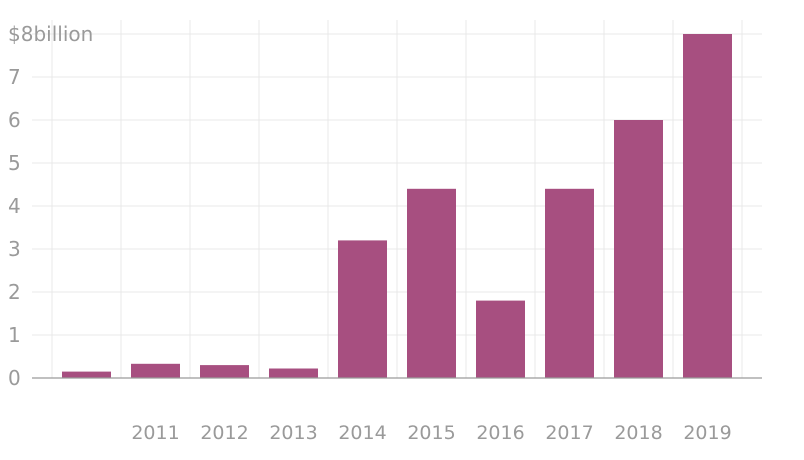 Image resolution: width=804 pixels, height=460 pixels. I want to click on y-tick-label: 5, so click(14, 163).